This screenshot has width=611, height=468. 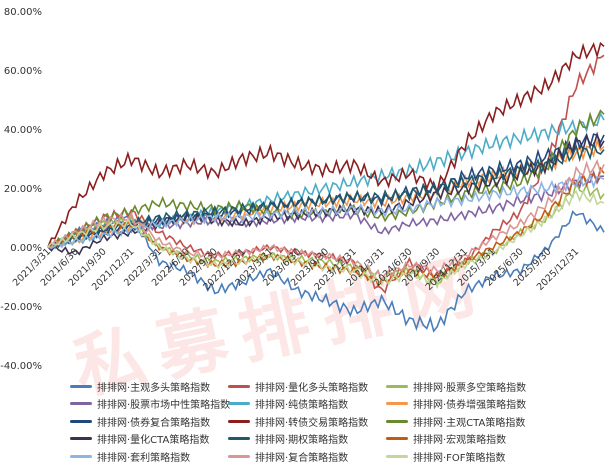 I want to click on legend-label: 排排网·主观CTA策略指数, so click(x=469, y=423).